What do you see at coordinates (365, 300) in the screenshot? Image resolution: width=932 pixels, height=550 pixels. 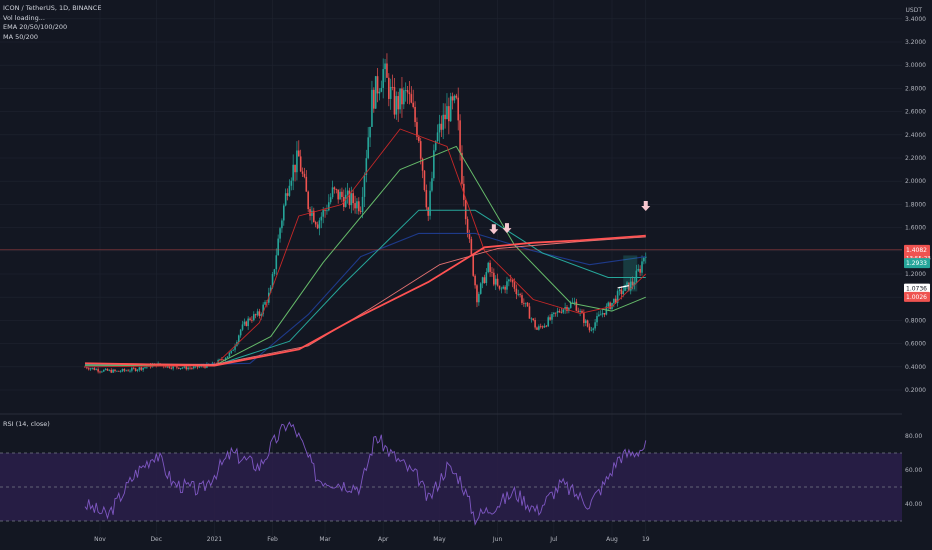 I see `ema200-line` at bounding box center [365, 300].